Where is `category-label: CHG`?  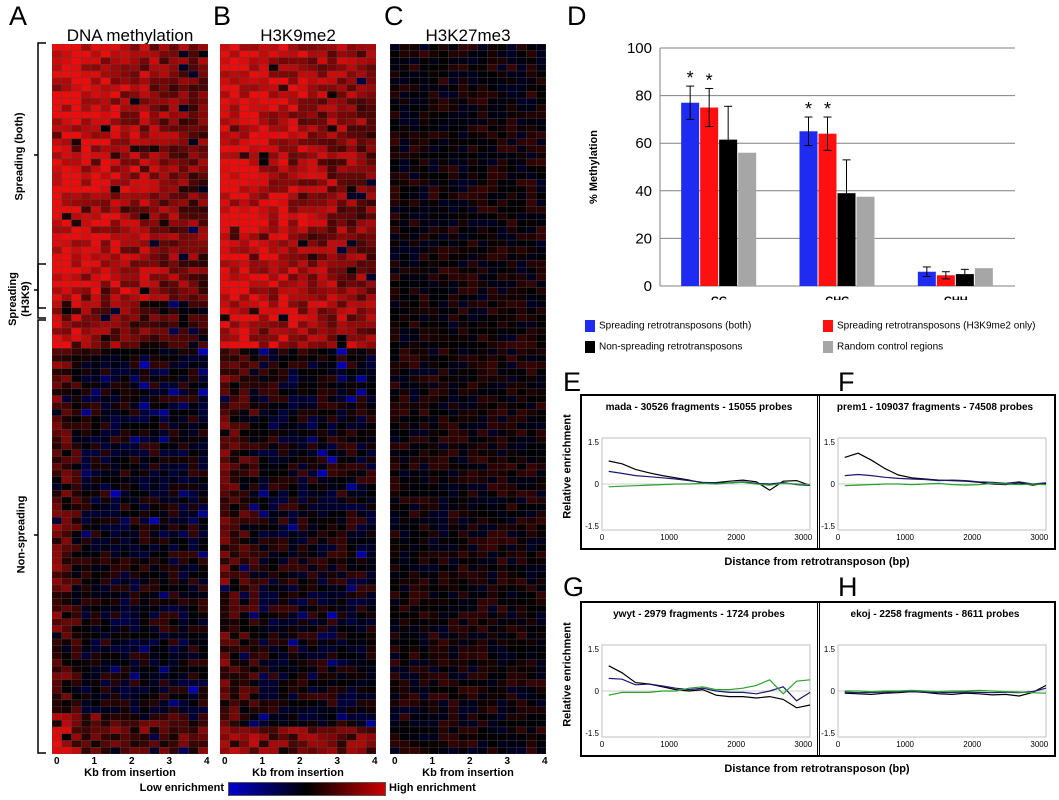
category-label: CHG is located at coordinates (837, 297).